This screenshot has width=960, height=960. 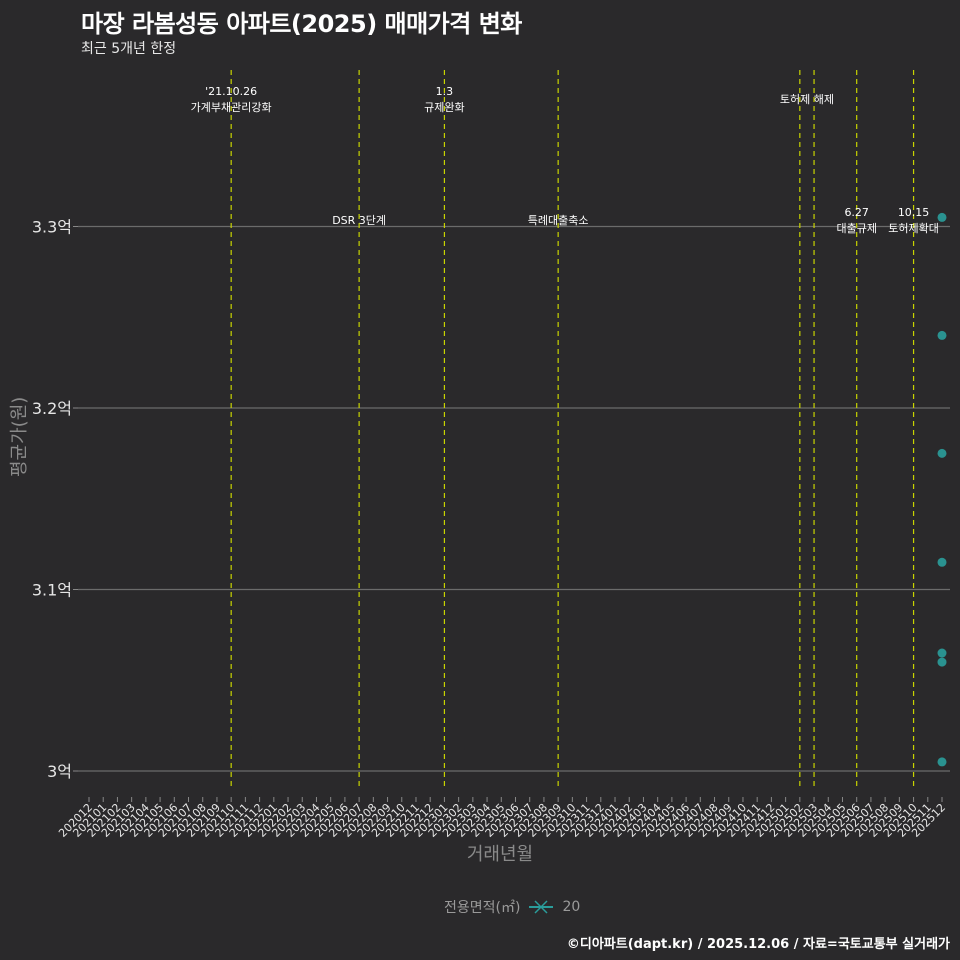 I want to click on event-label: DSR 3단계, so click(x=359, y=220).